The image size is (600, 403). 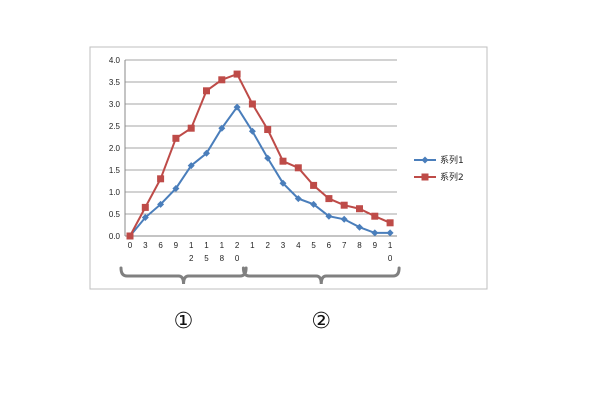 What do you see at coordinates (452, 160) in the screenshot?
I see `legend-label-1: 系列1` at bounding box center [452, 160].